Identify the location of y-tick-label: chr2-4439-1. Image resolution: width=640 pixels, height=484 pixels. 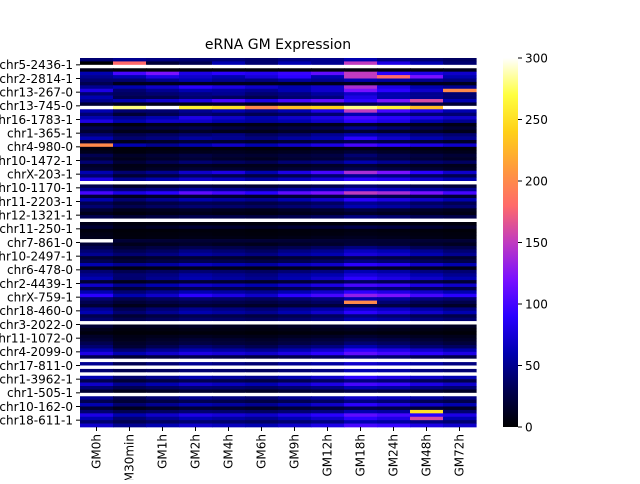
(36, 284).